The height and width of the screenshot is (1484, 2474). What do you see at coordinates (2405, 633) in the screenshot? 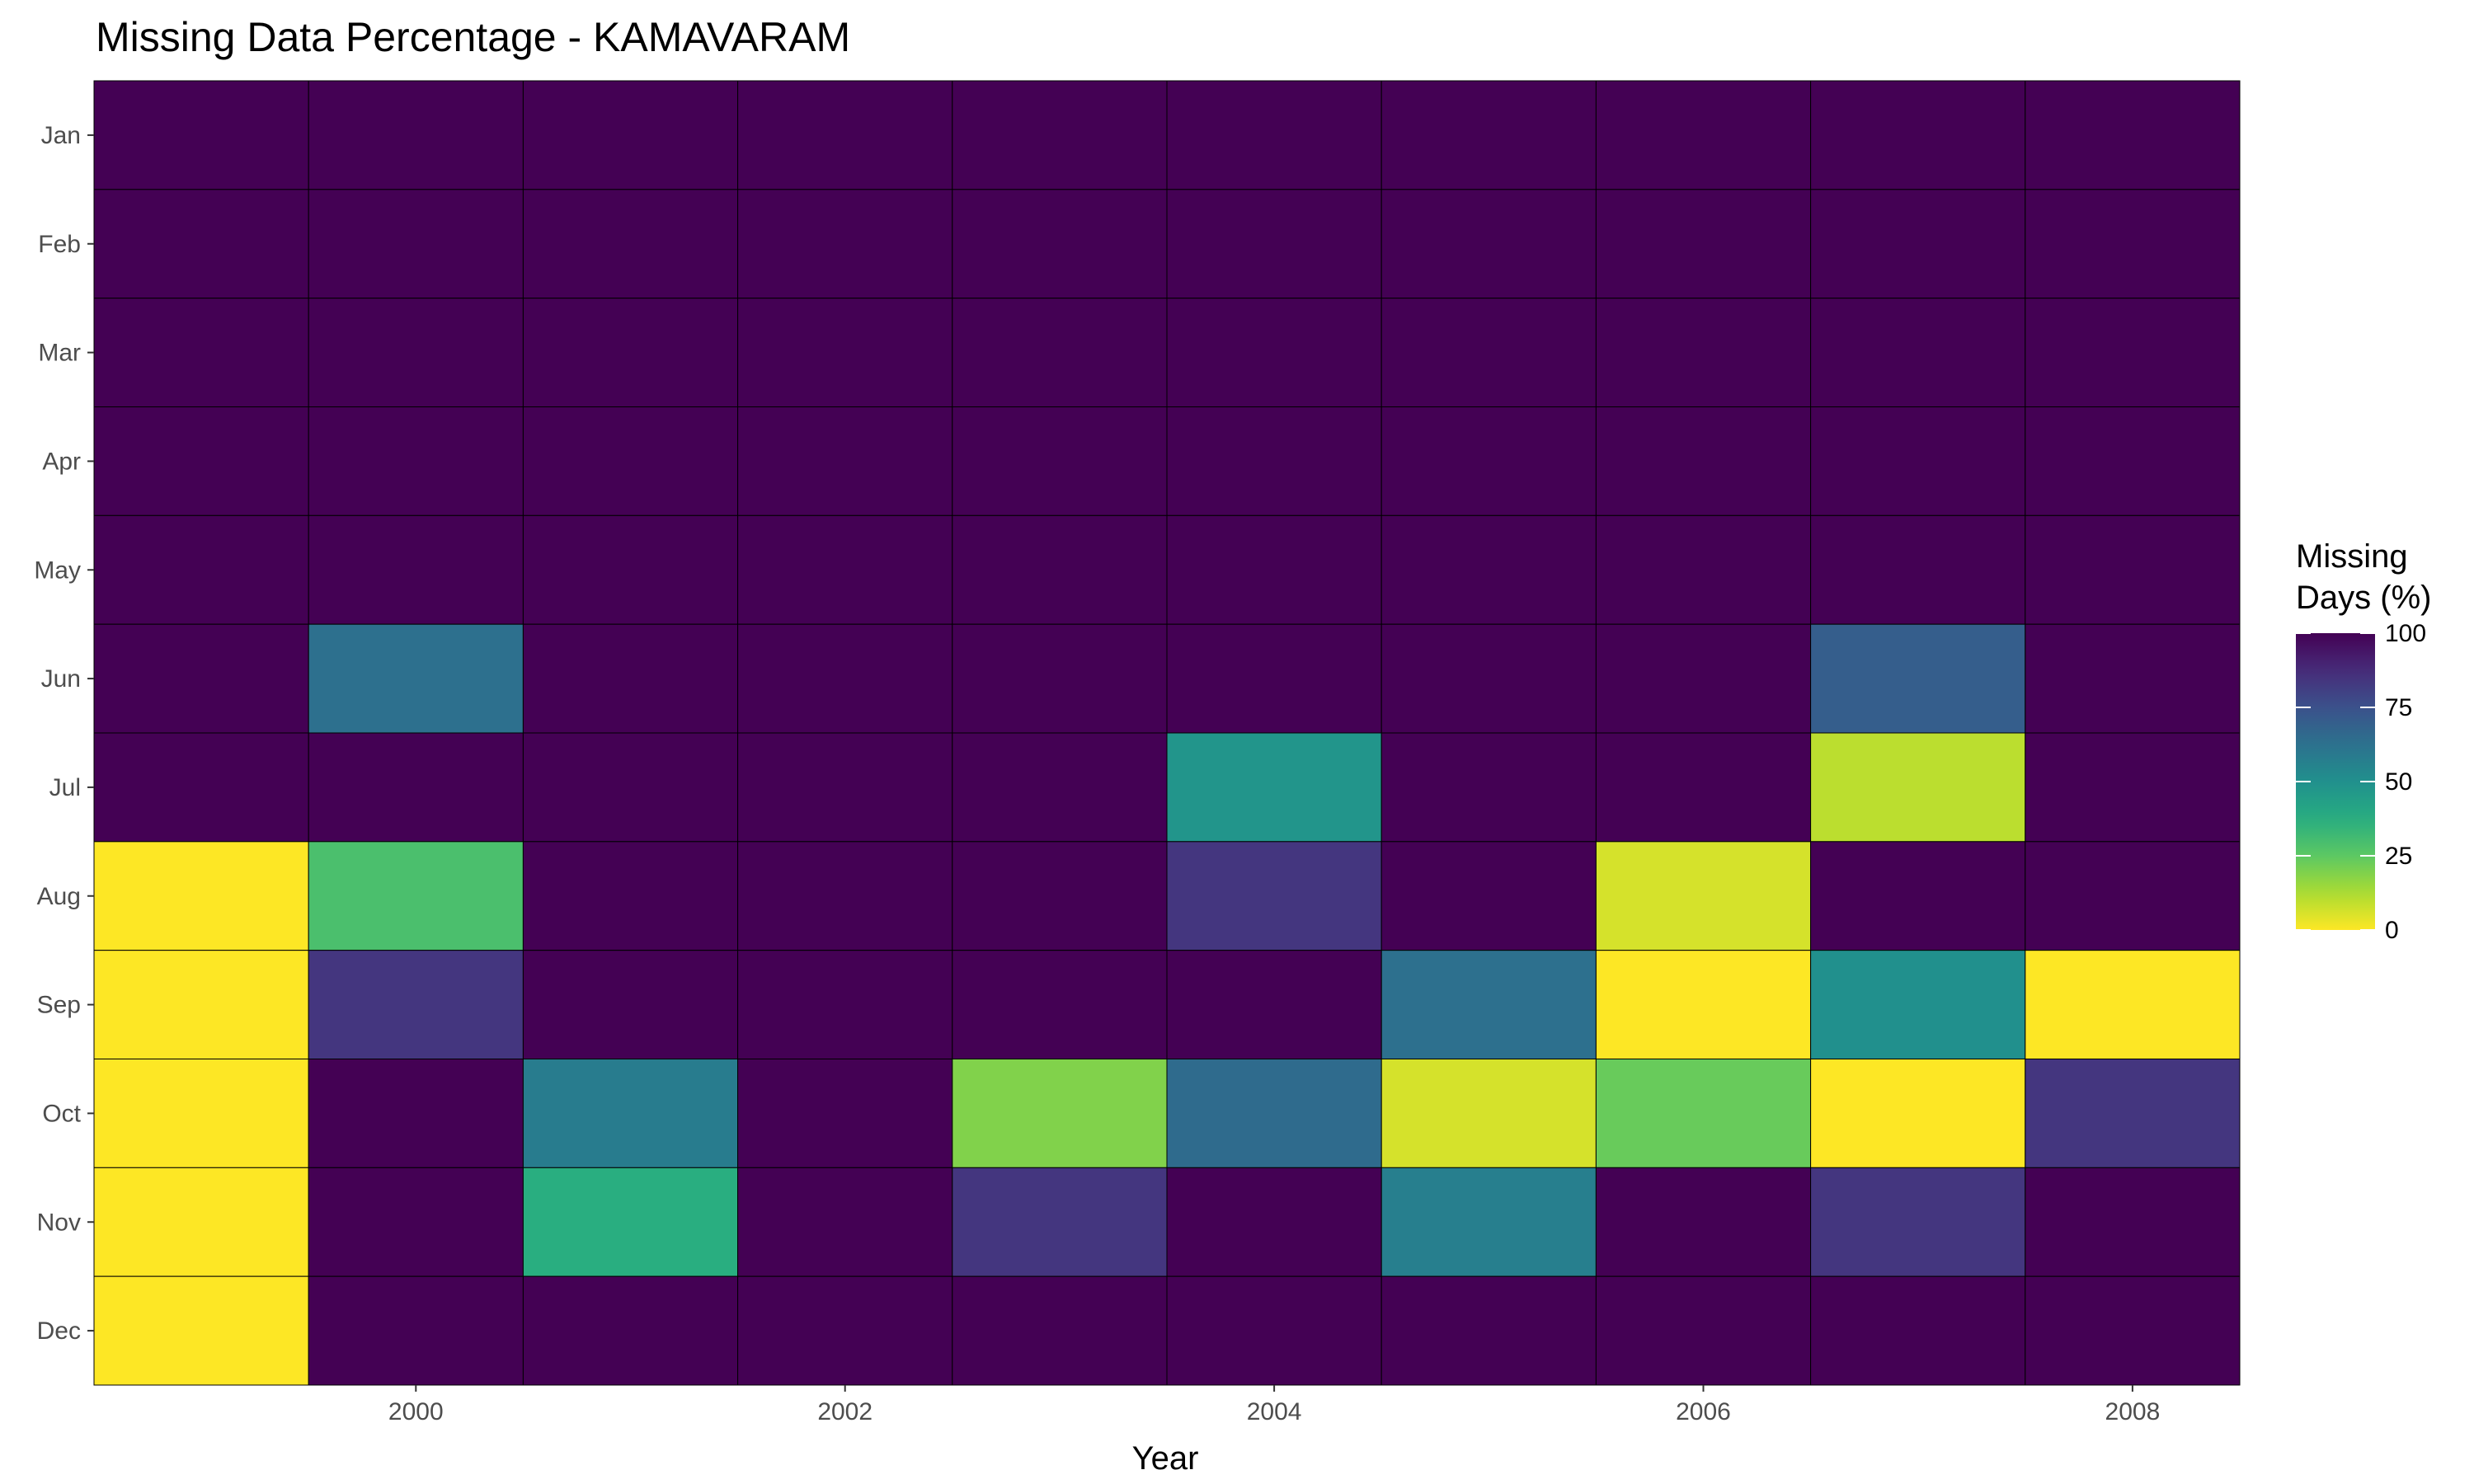
I see `legend-tick-label: 100` at bounding box center [2405, 633].